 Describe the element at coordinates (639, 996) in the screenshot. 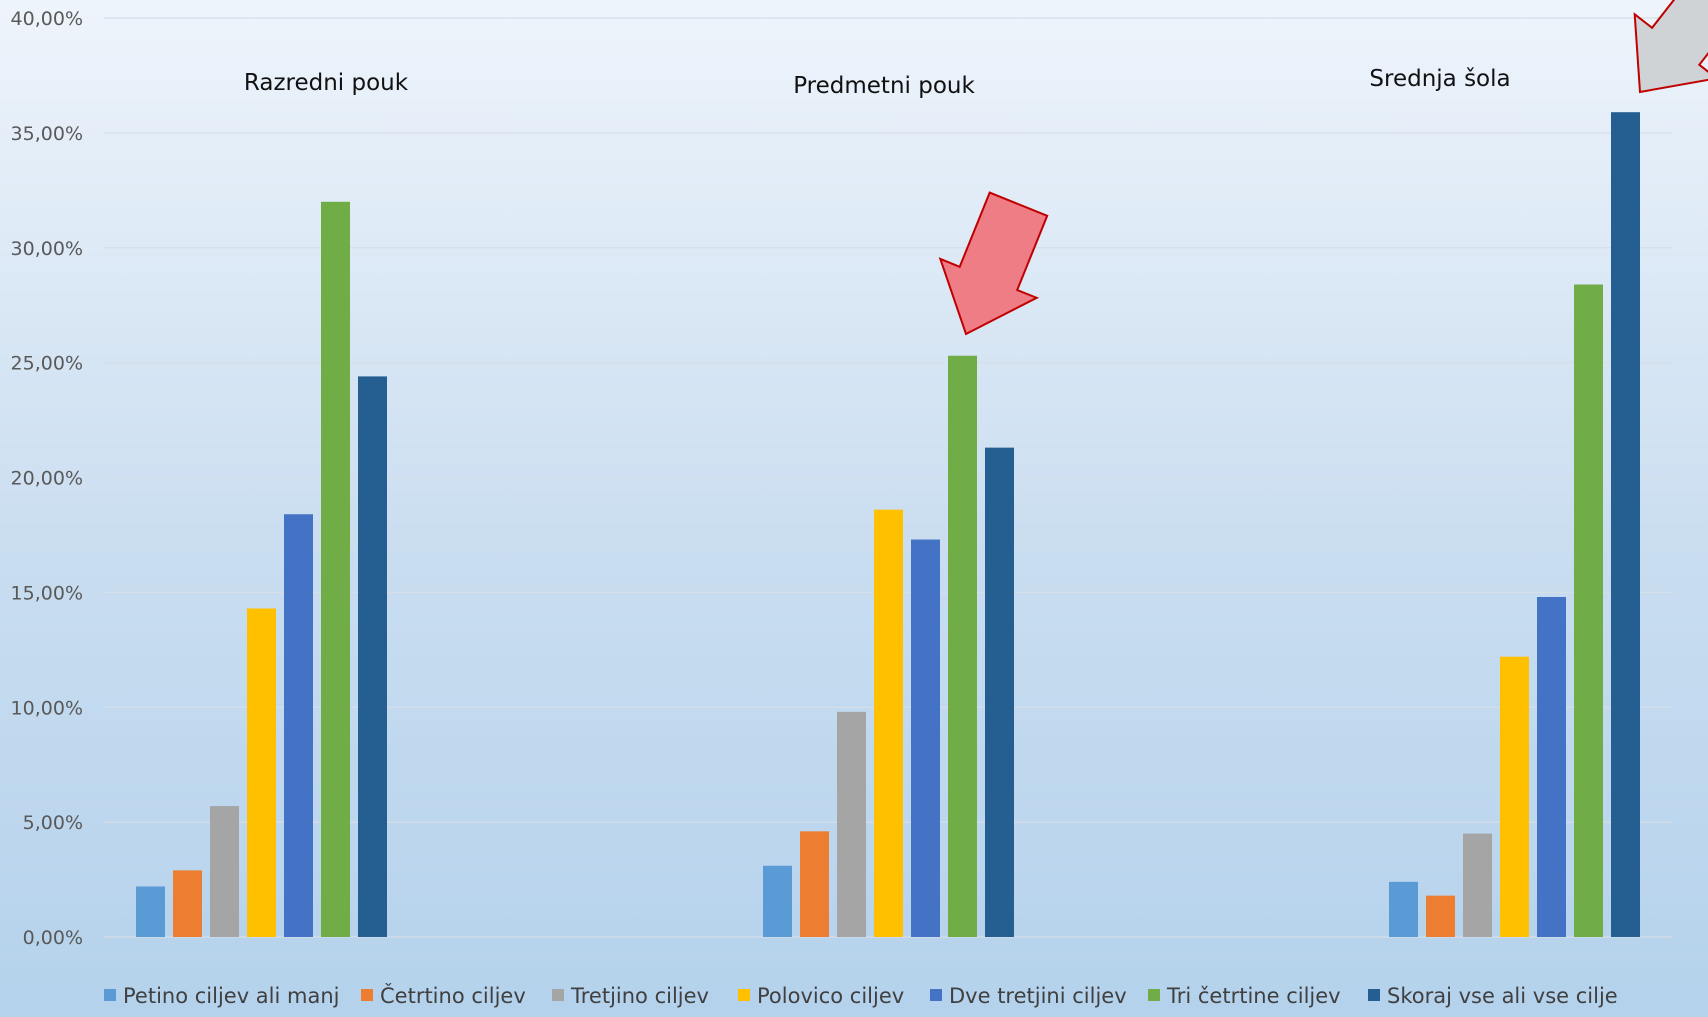

I see `legend-label: Tretjino ciljev` at that location.